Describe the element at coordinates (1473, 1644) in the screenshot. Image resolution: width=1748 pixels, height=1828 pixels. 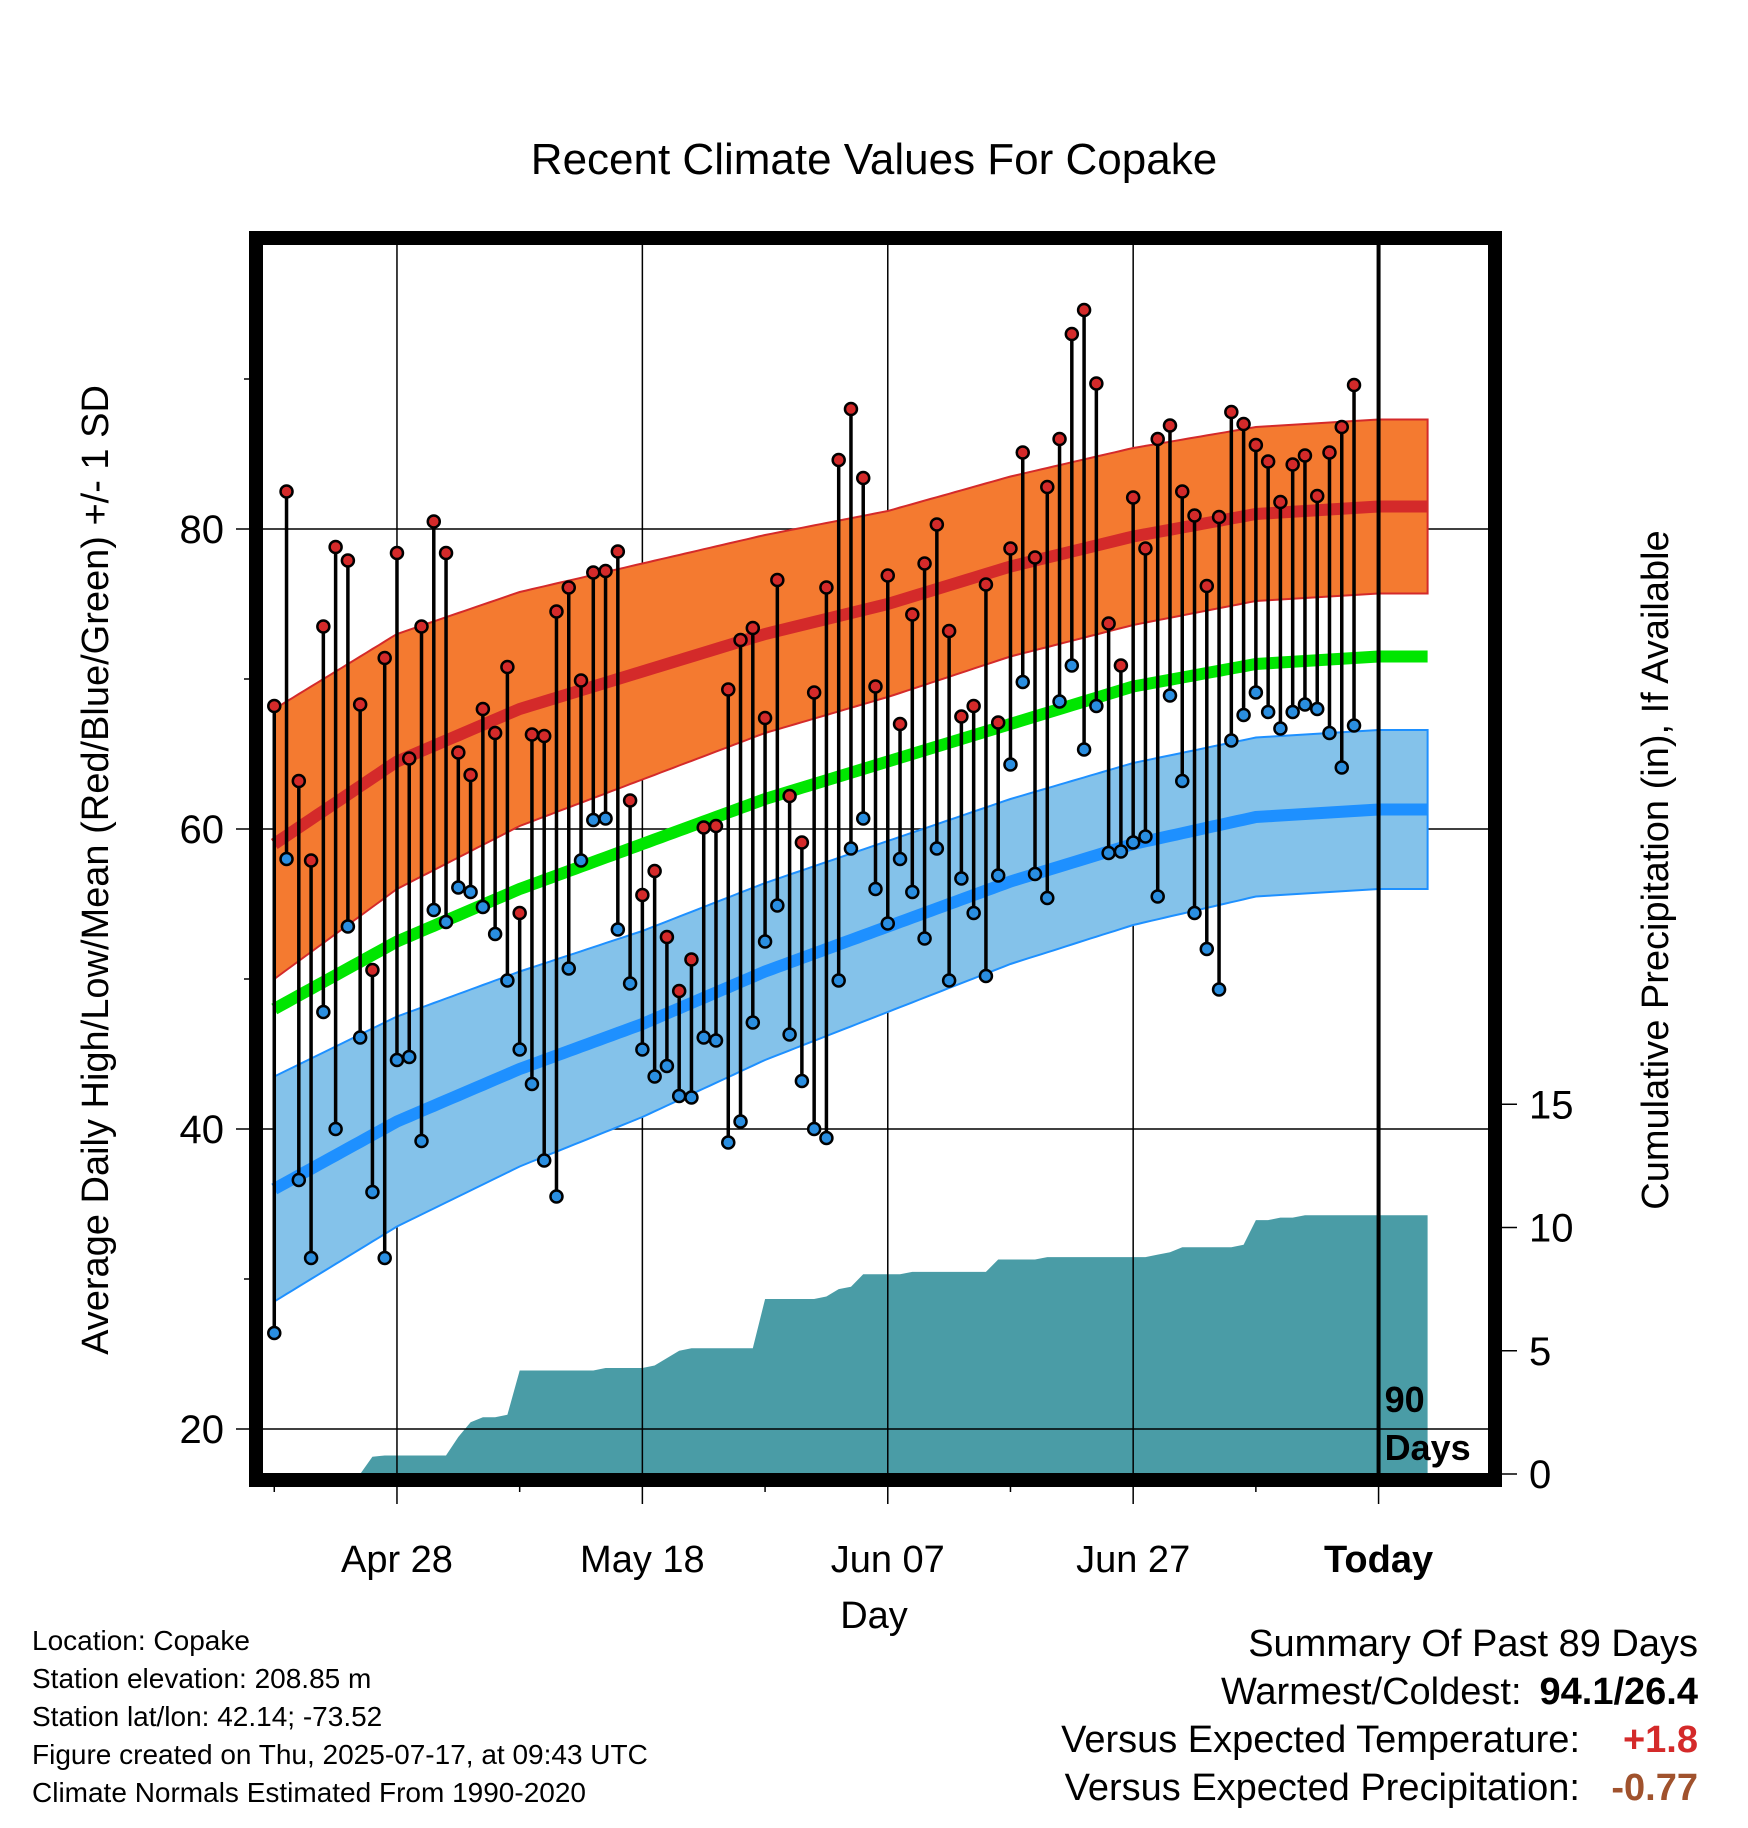
I see `summary-heading: Summary Of Past 89 Days` at that location.